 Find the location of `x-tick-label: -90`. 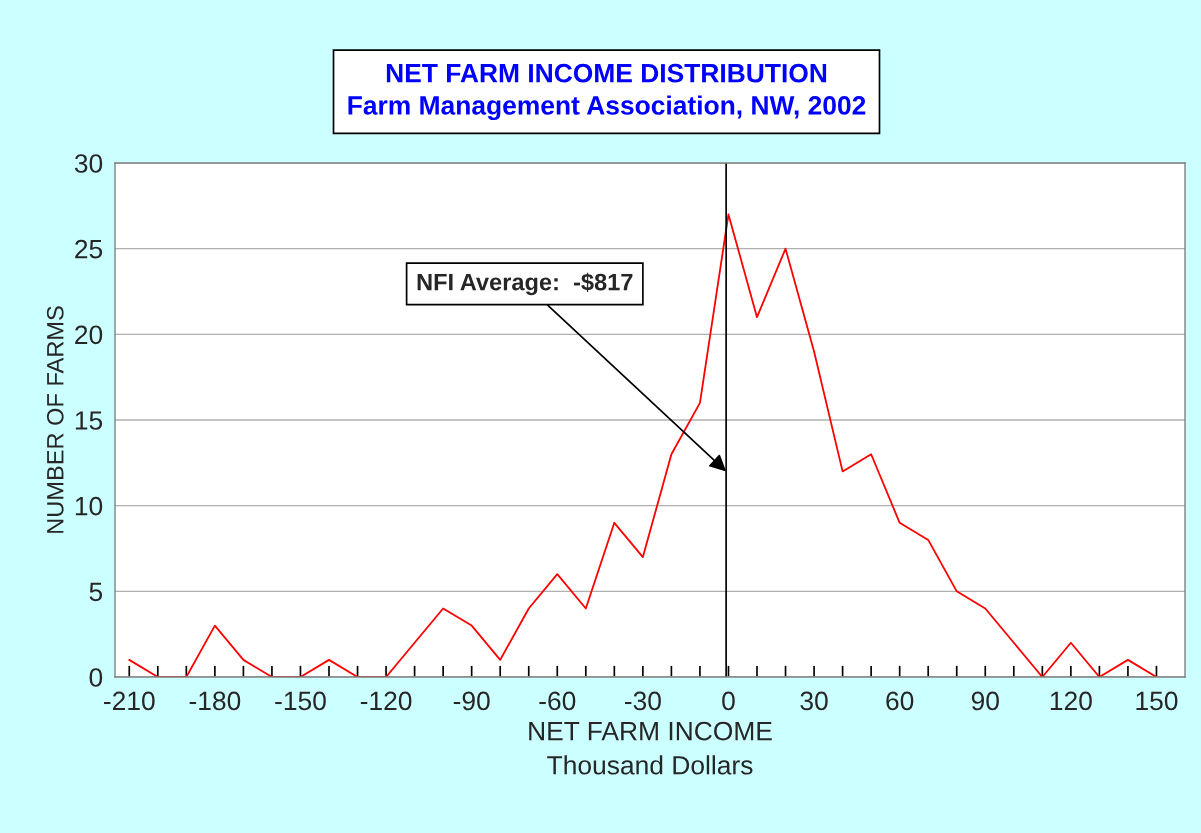

x-tick-label: -90 is located at coordinates (471, 701).